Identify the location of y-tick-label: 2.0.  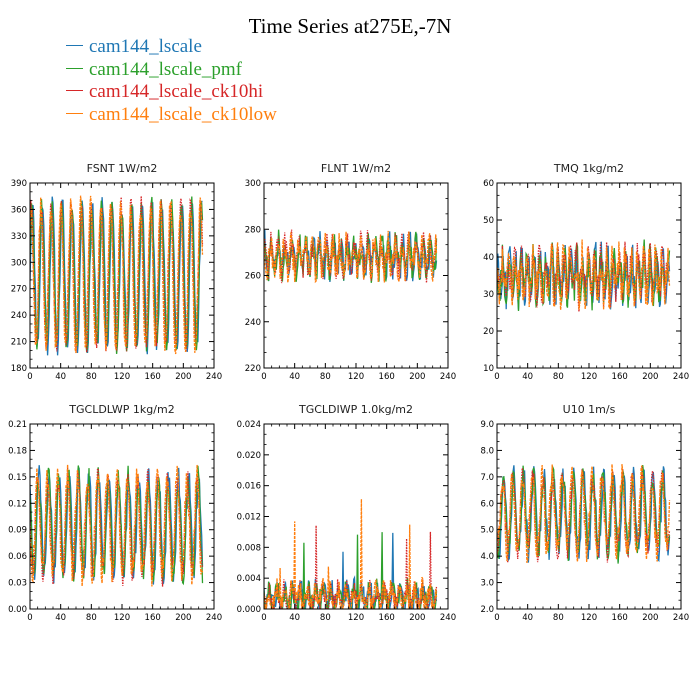
(487, 610).